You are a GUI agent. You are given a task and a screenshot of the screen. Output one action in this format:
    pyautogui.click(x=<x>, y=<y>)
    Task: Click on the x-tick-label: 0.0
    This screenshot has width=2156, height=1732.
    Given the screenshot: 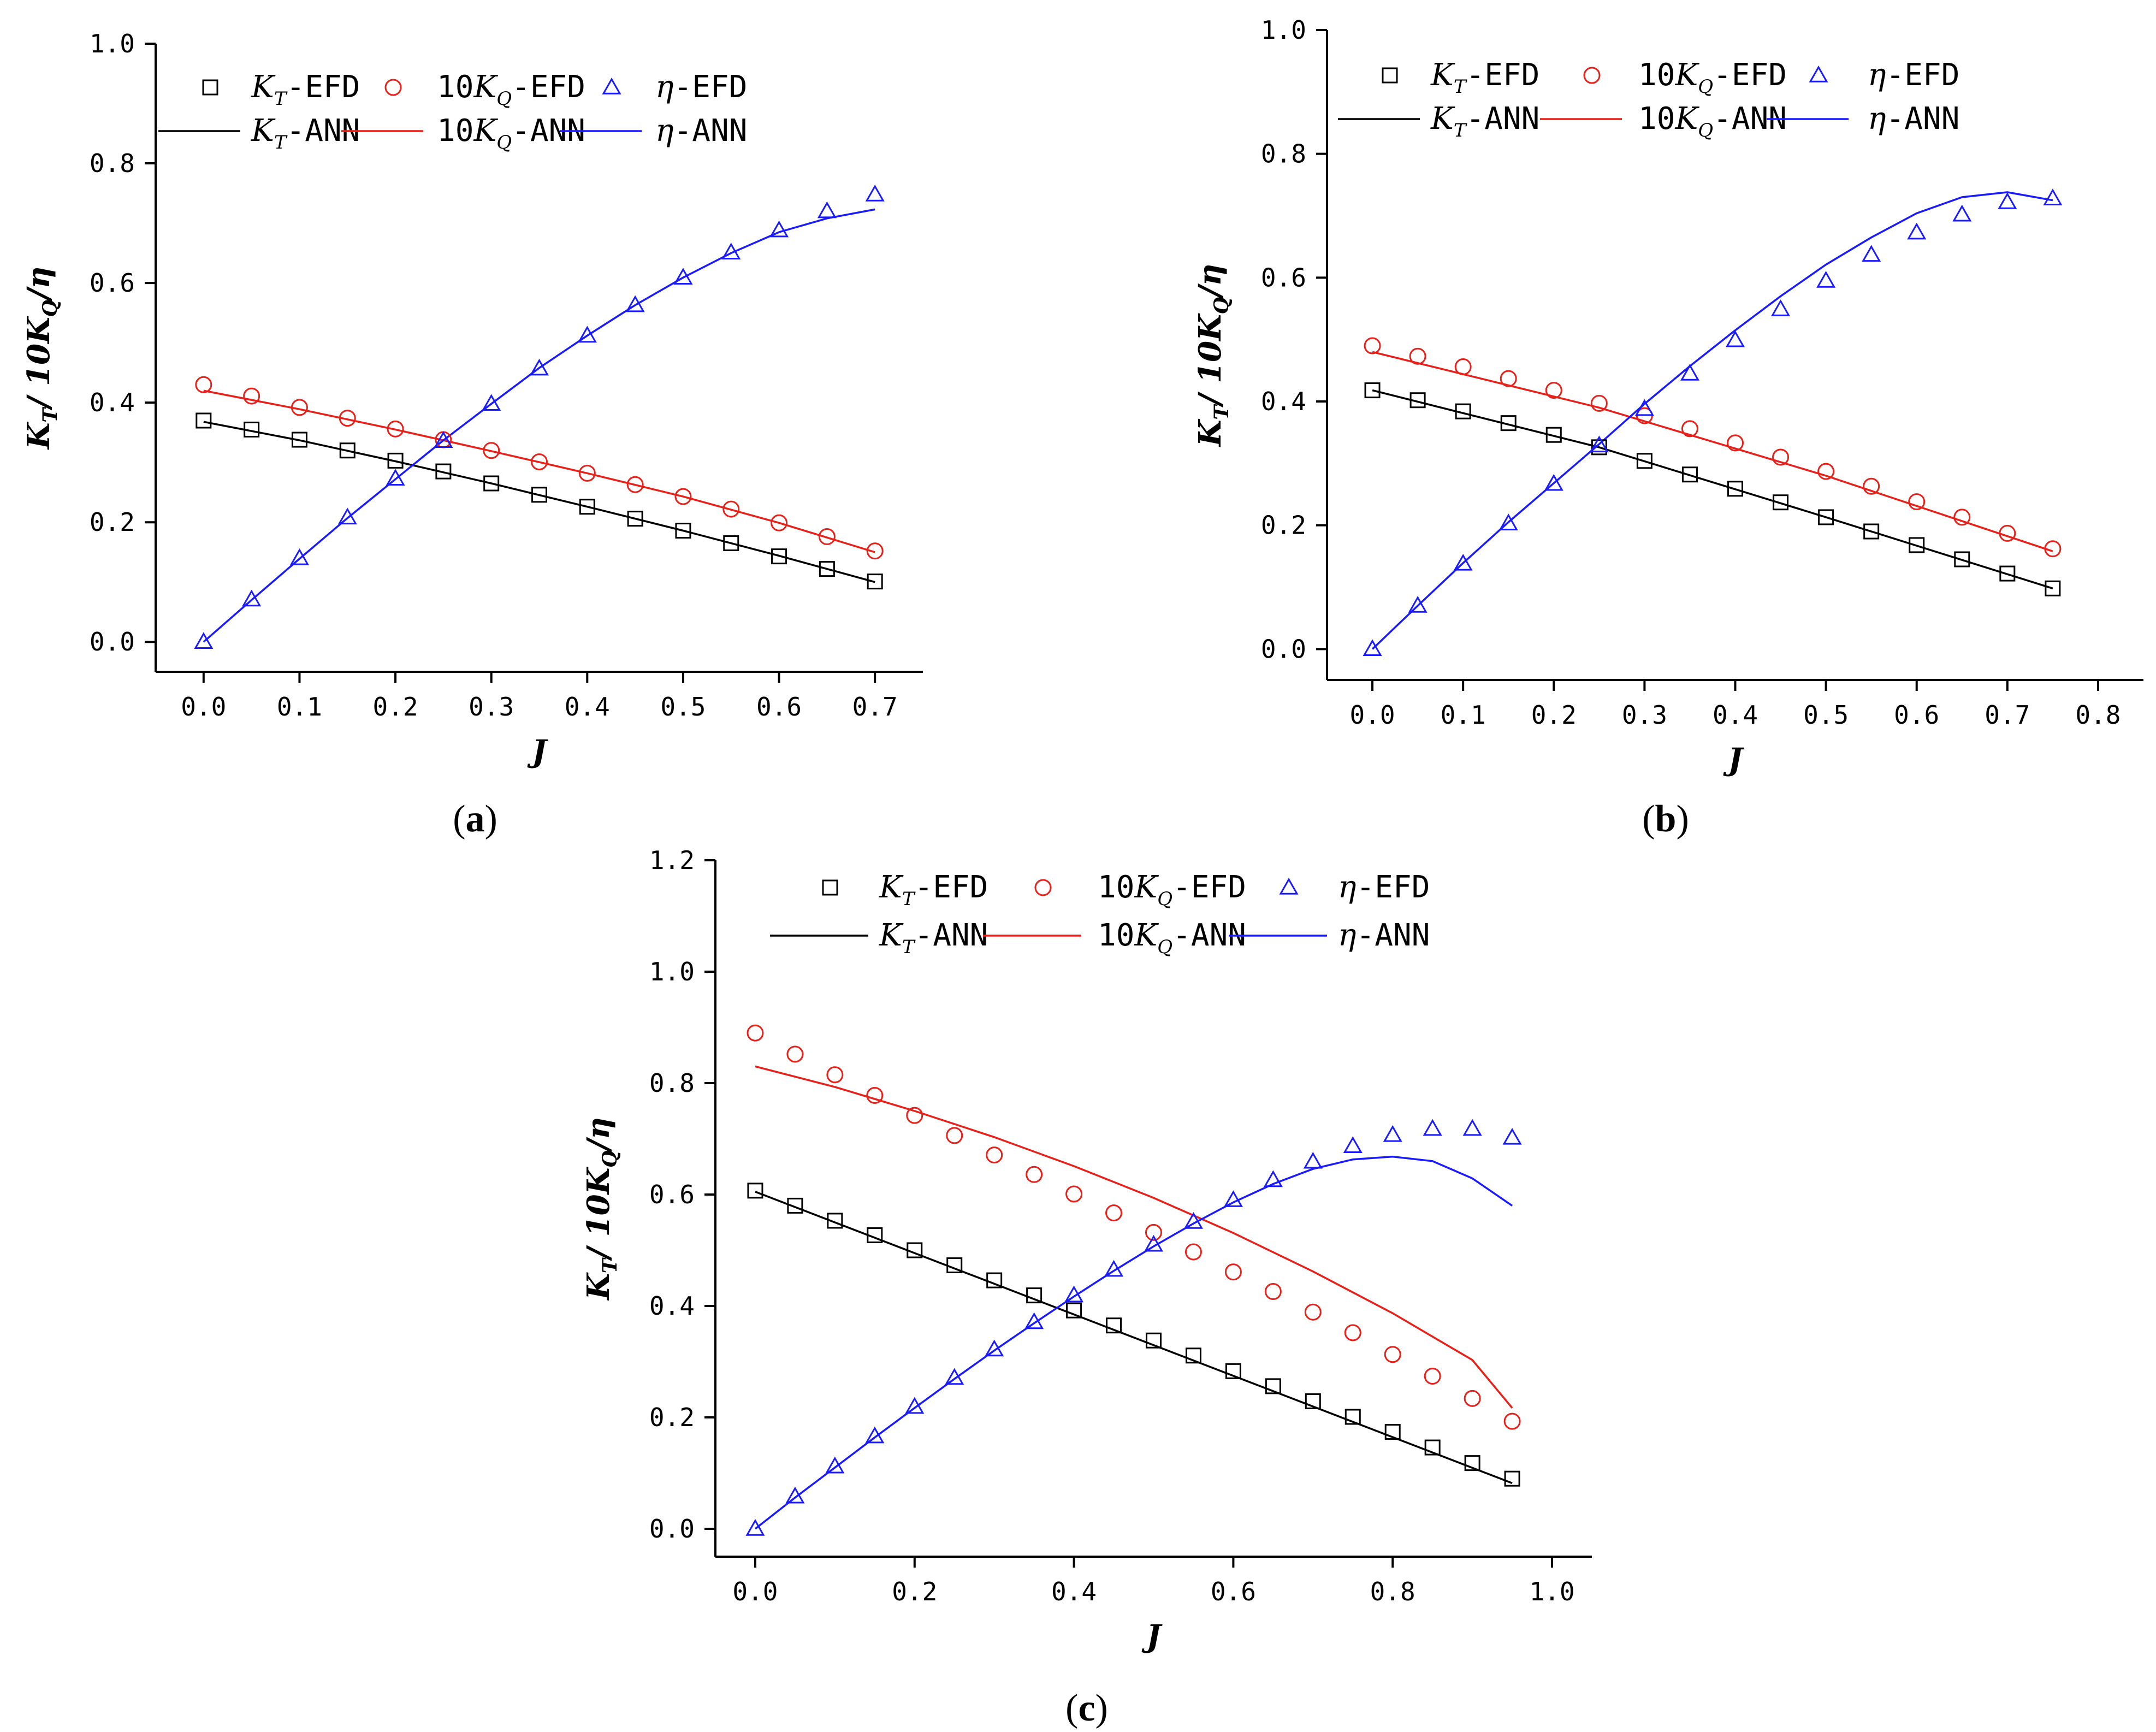 What is the action you would take?
    pyautogui.click(x=1372, y=715)
    